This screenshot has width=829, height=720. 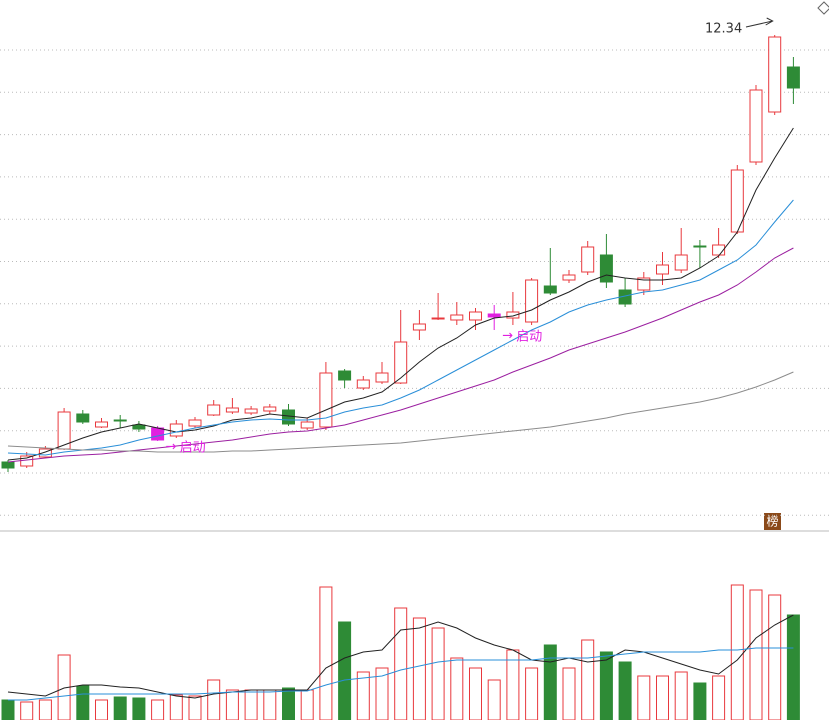 I want to click on diamond-icon, so click(x=823, y=8).